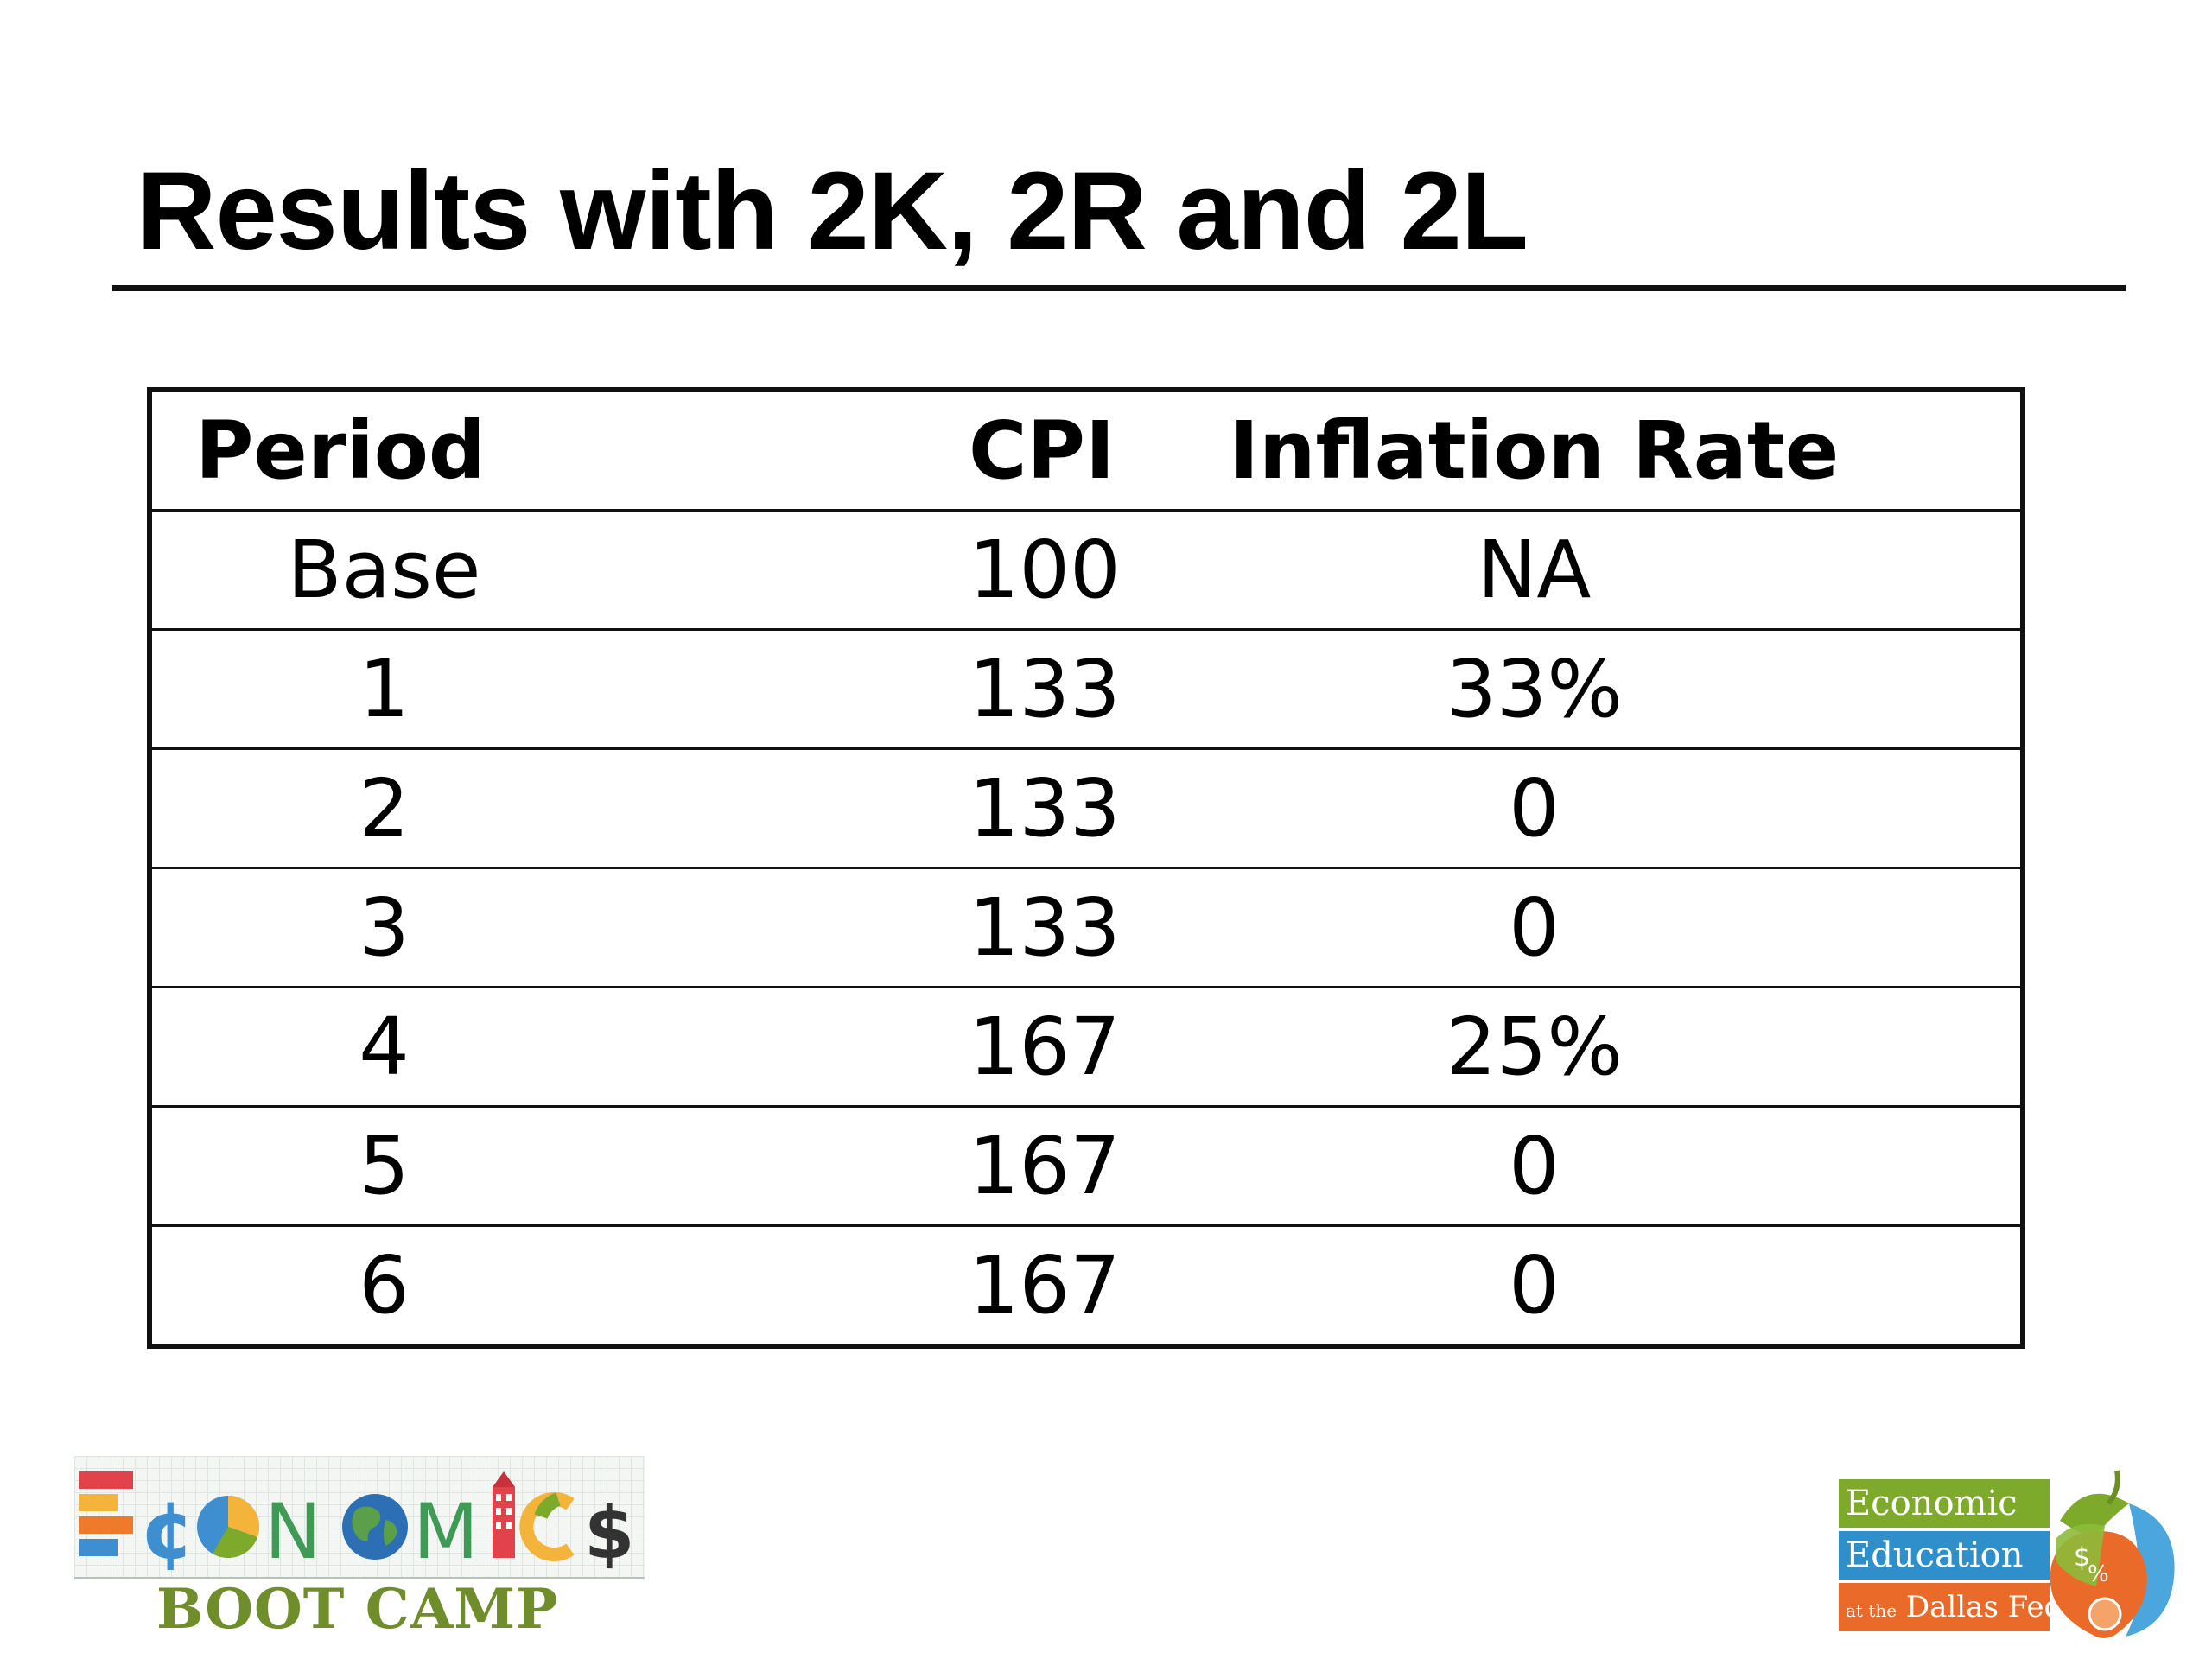  I want to click on table-row: 6 167 0, so click(1086, 1286).